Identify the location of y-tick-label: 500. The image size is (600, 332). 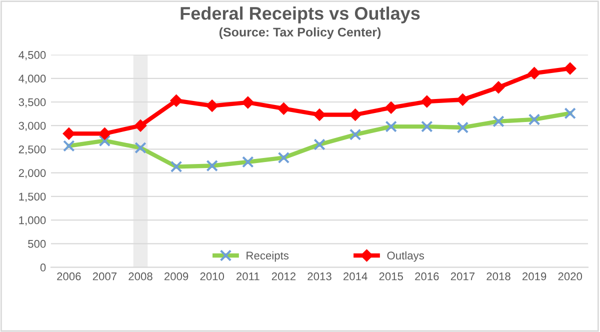
(37, 244).